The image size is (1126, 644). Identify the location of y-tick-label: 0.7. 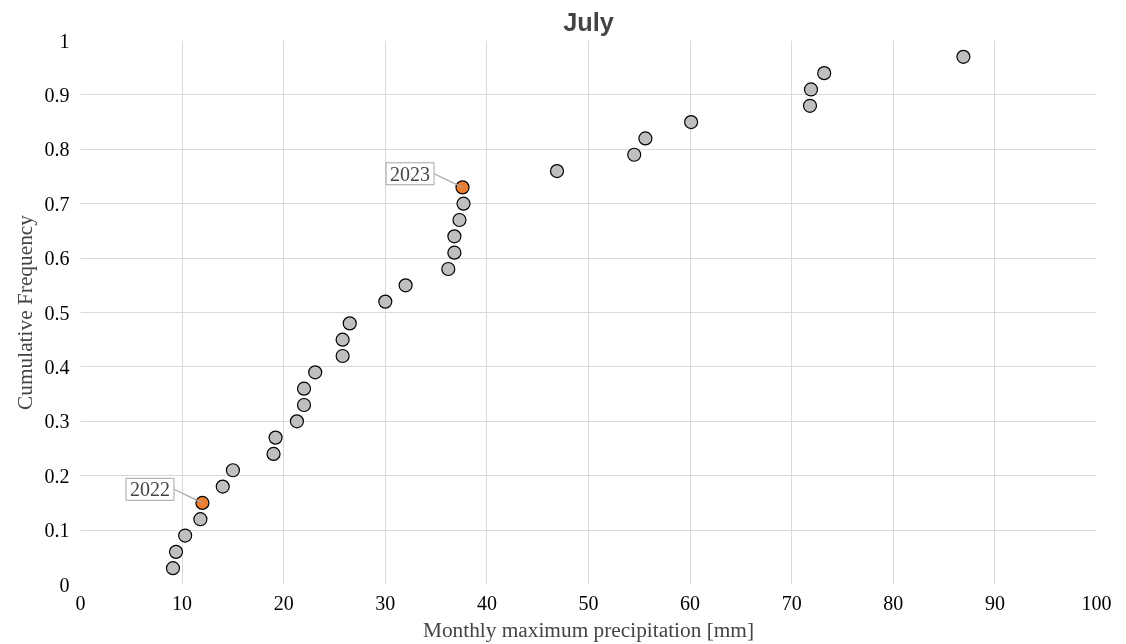
(57, 203).